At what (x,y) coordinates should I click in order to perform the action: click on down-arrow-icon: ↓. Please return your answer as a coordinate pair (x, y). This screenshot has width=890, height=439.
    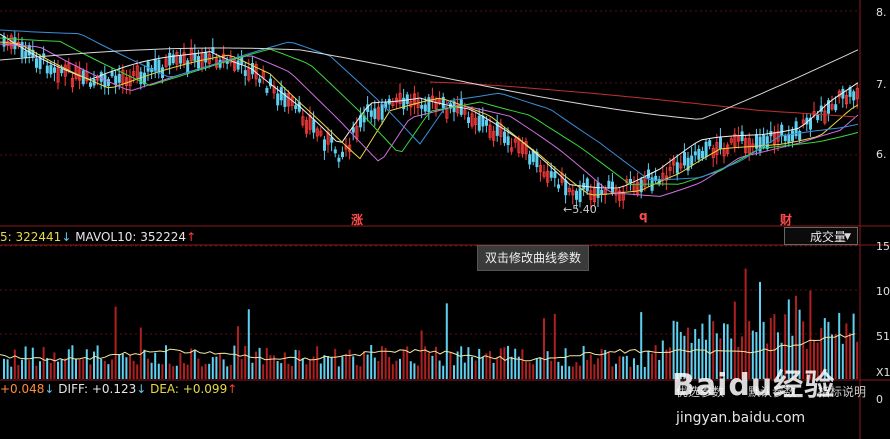
    Looking at the image, I should click on (66, 237).